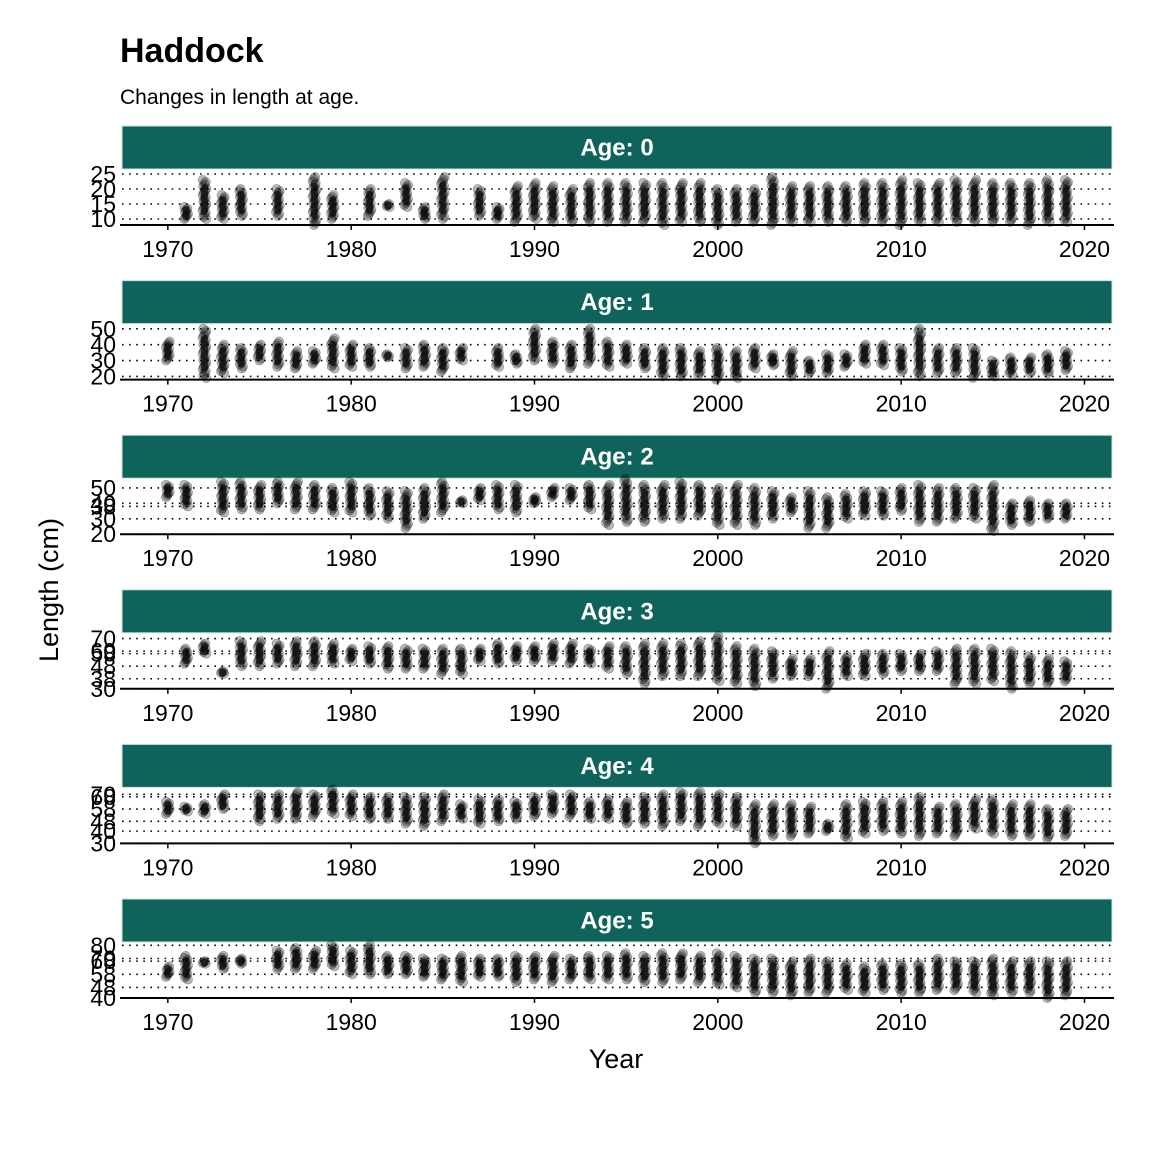 The image size is (1152, 1152). Describe the element at coordinates (192, 51) in the screenshot. I see `chart-title: Haddock` at that location.